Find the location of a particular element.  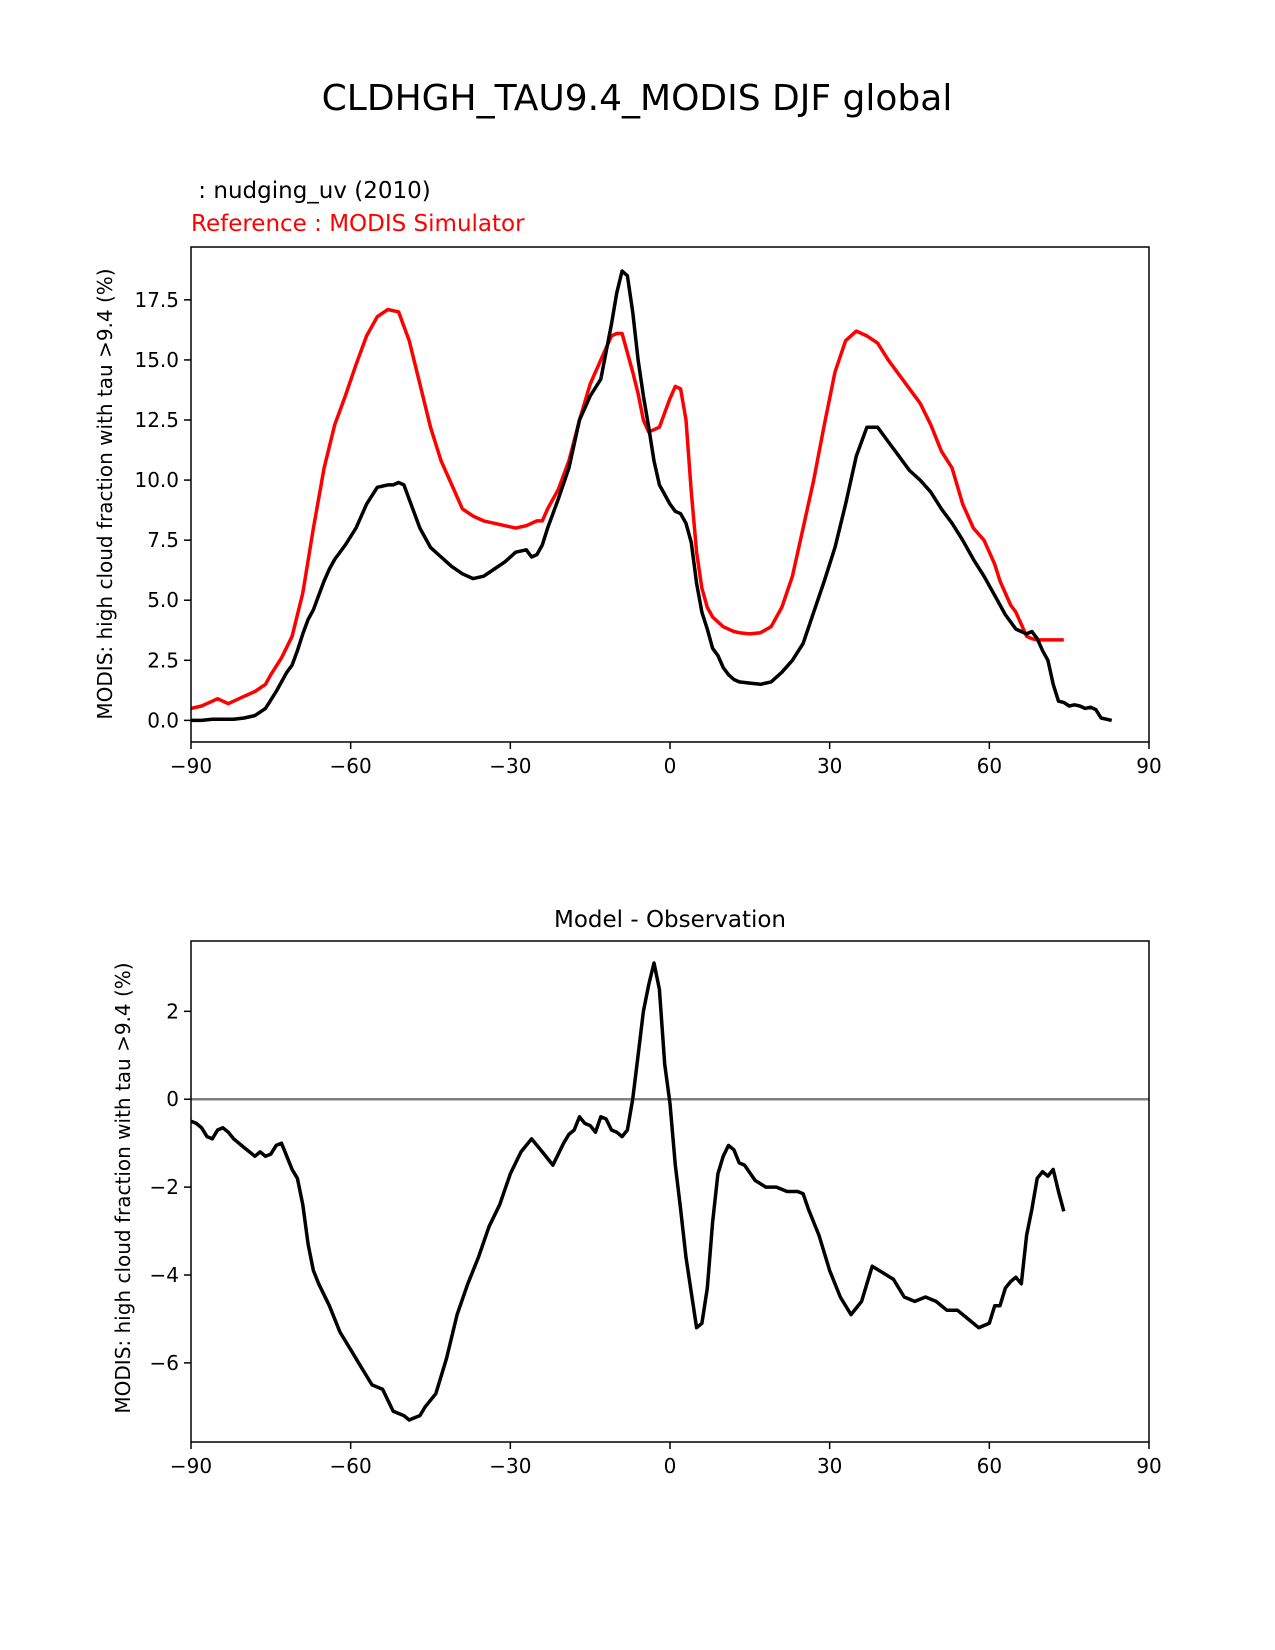

y-axis-ticks: 0.0 2.5 5.0 7.5 10.0 12.5 15.0 17.5 is located at coordinates (162, 510).